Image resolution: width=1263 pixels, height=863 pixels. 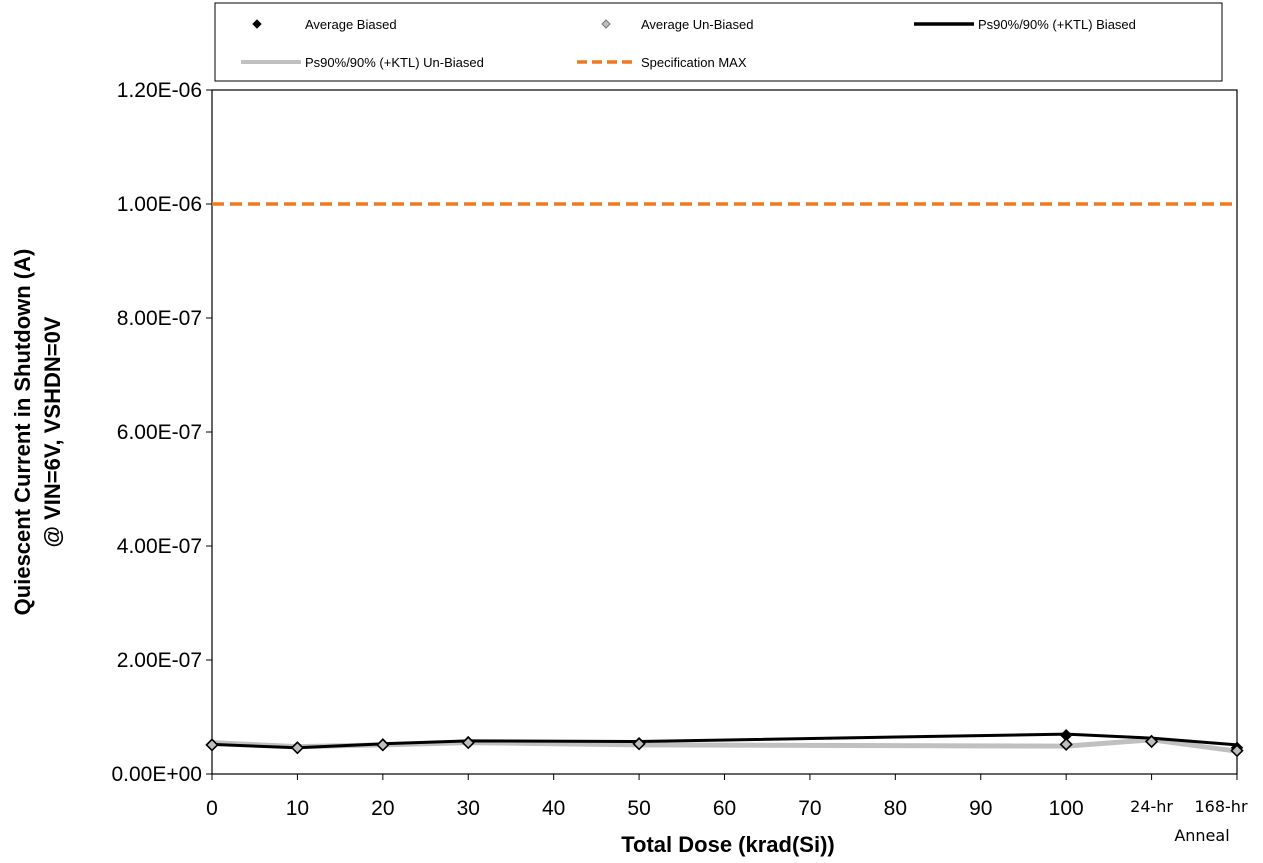 I want to click on x-axis-title: Total Dose (krad(Si)), so click(x=728, y=844).